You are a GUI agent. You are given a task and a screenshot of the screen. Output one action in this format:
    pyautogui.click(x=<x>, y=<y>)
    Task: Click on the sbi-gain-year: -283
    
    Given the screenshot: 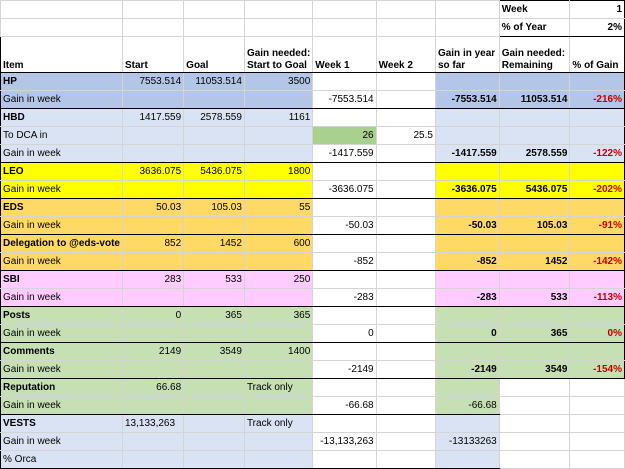 What is the action you would take?
    pyautogui.click(x=467, y=297)
    